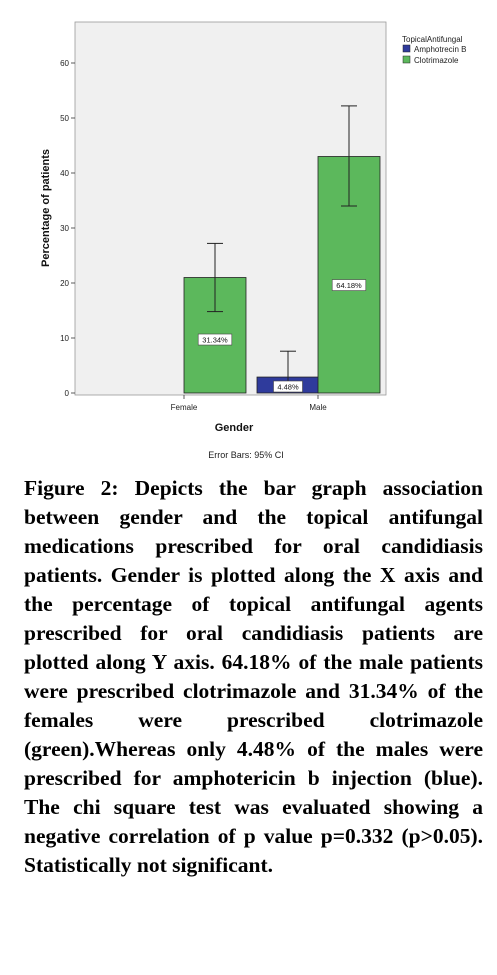 The image size is (497, 975). I want to click on y-tick-label: 30, so click(64, 228).